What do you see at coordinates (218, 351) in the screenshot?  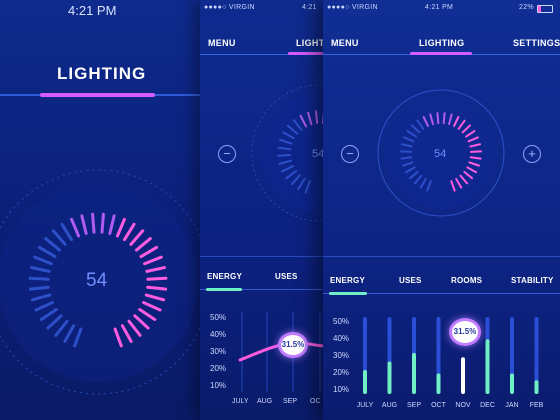 I see `y-tick-label: 30%` at bounding box center [218, 351].